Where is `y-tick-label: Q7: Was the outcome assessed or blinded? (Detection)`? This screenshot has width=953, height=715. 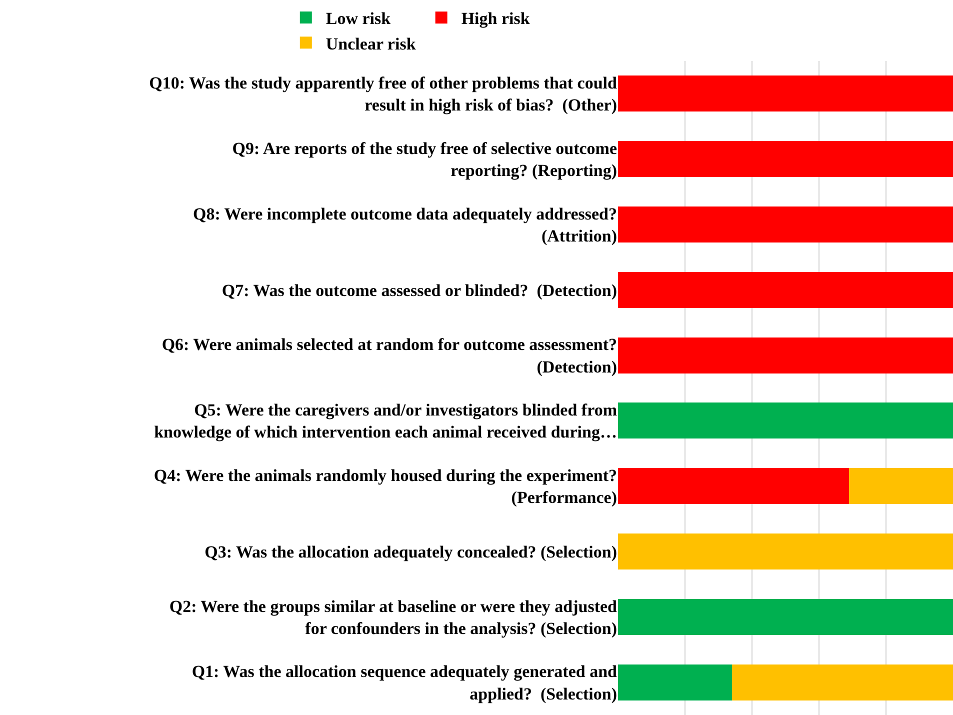
y-tick-label: Q7: Was the outcome assessed or blinded? (Detection) is located at coordinates (419, 290).